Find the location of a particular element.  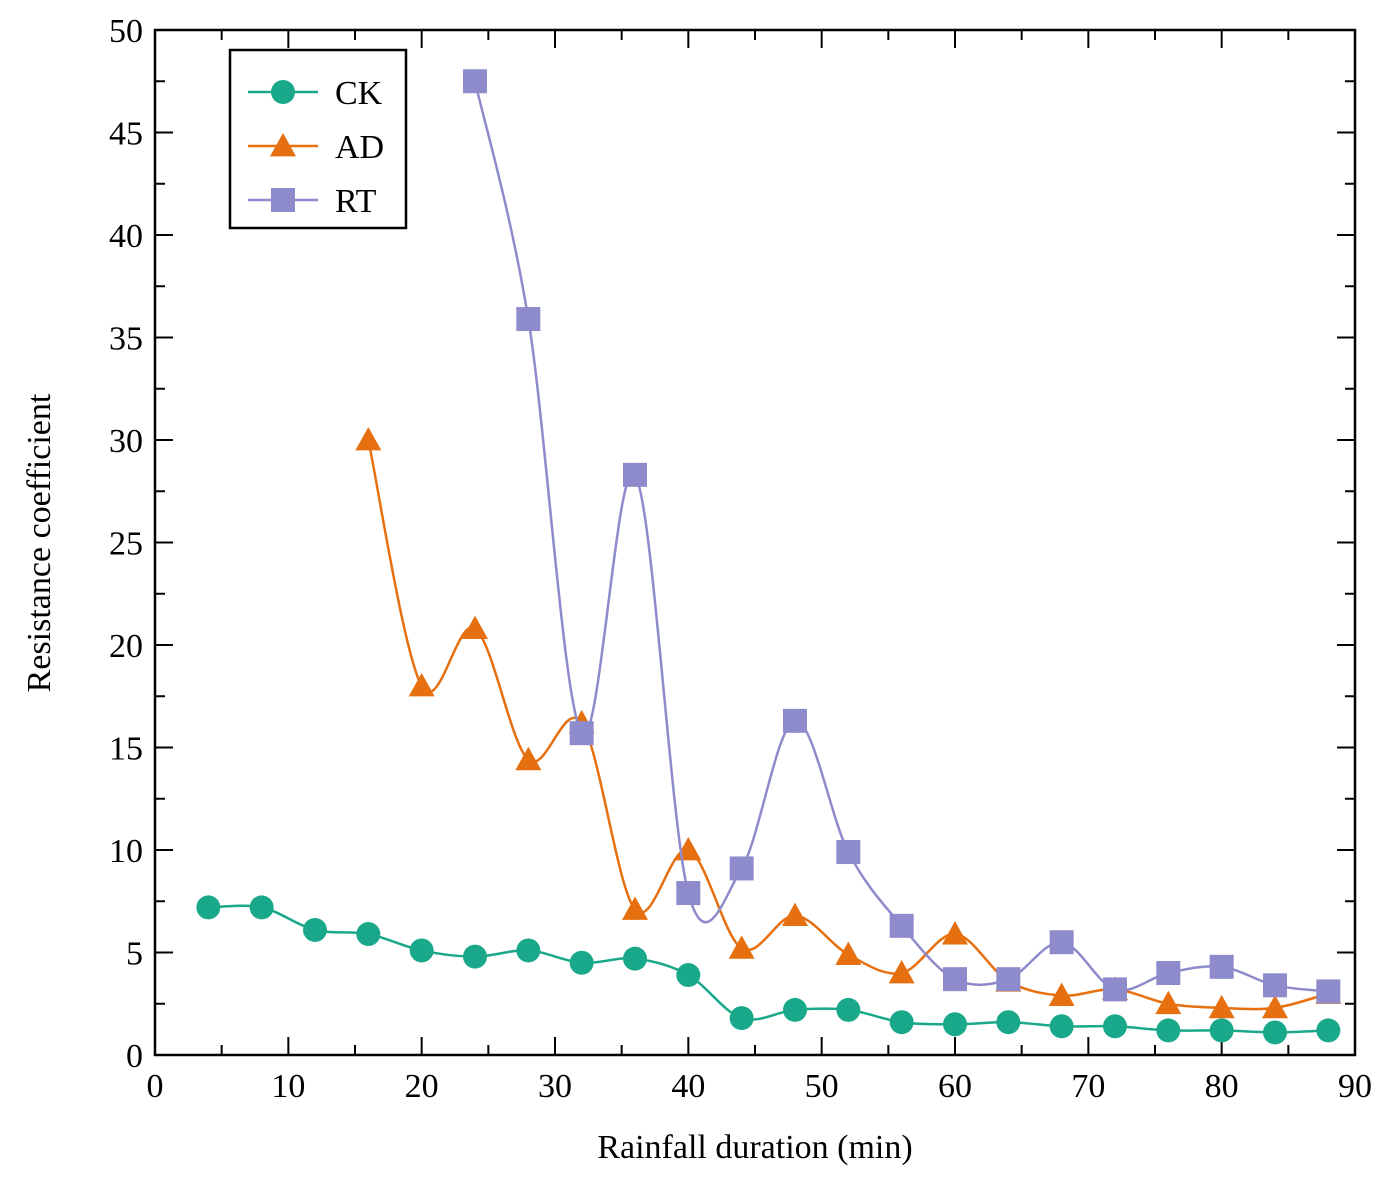

x-tick-label: 0 is located at coordinates (155, 1086).